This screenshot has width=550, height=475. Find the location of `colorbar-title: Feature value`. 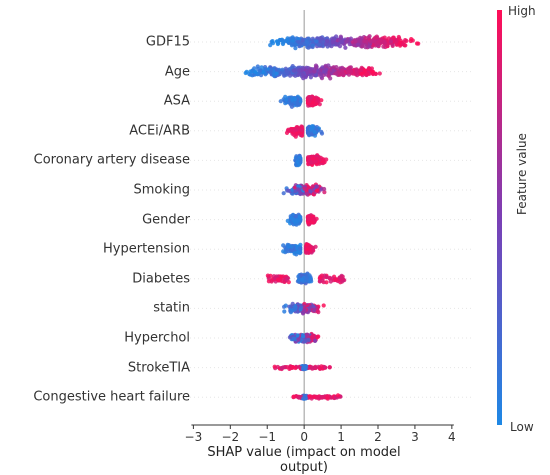

colorbar-title: Feature value is located at coordinates (522, 174).